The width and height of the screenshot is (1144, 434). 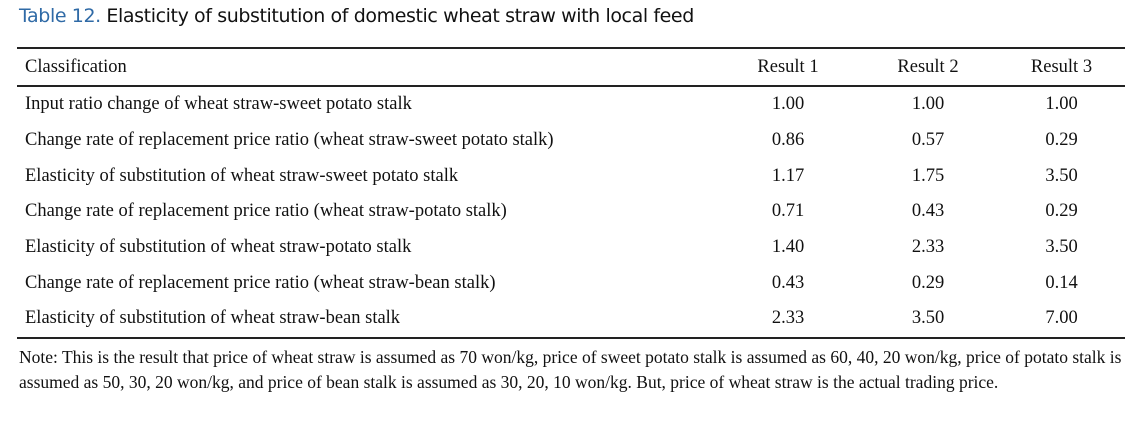 What do you see at coordinates (788, 211) in the screenshot?
I see `result-1-cell: 0.71` at bounding box center [788, 211].